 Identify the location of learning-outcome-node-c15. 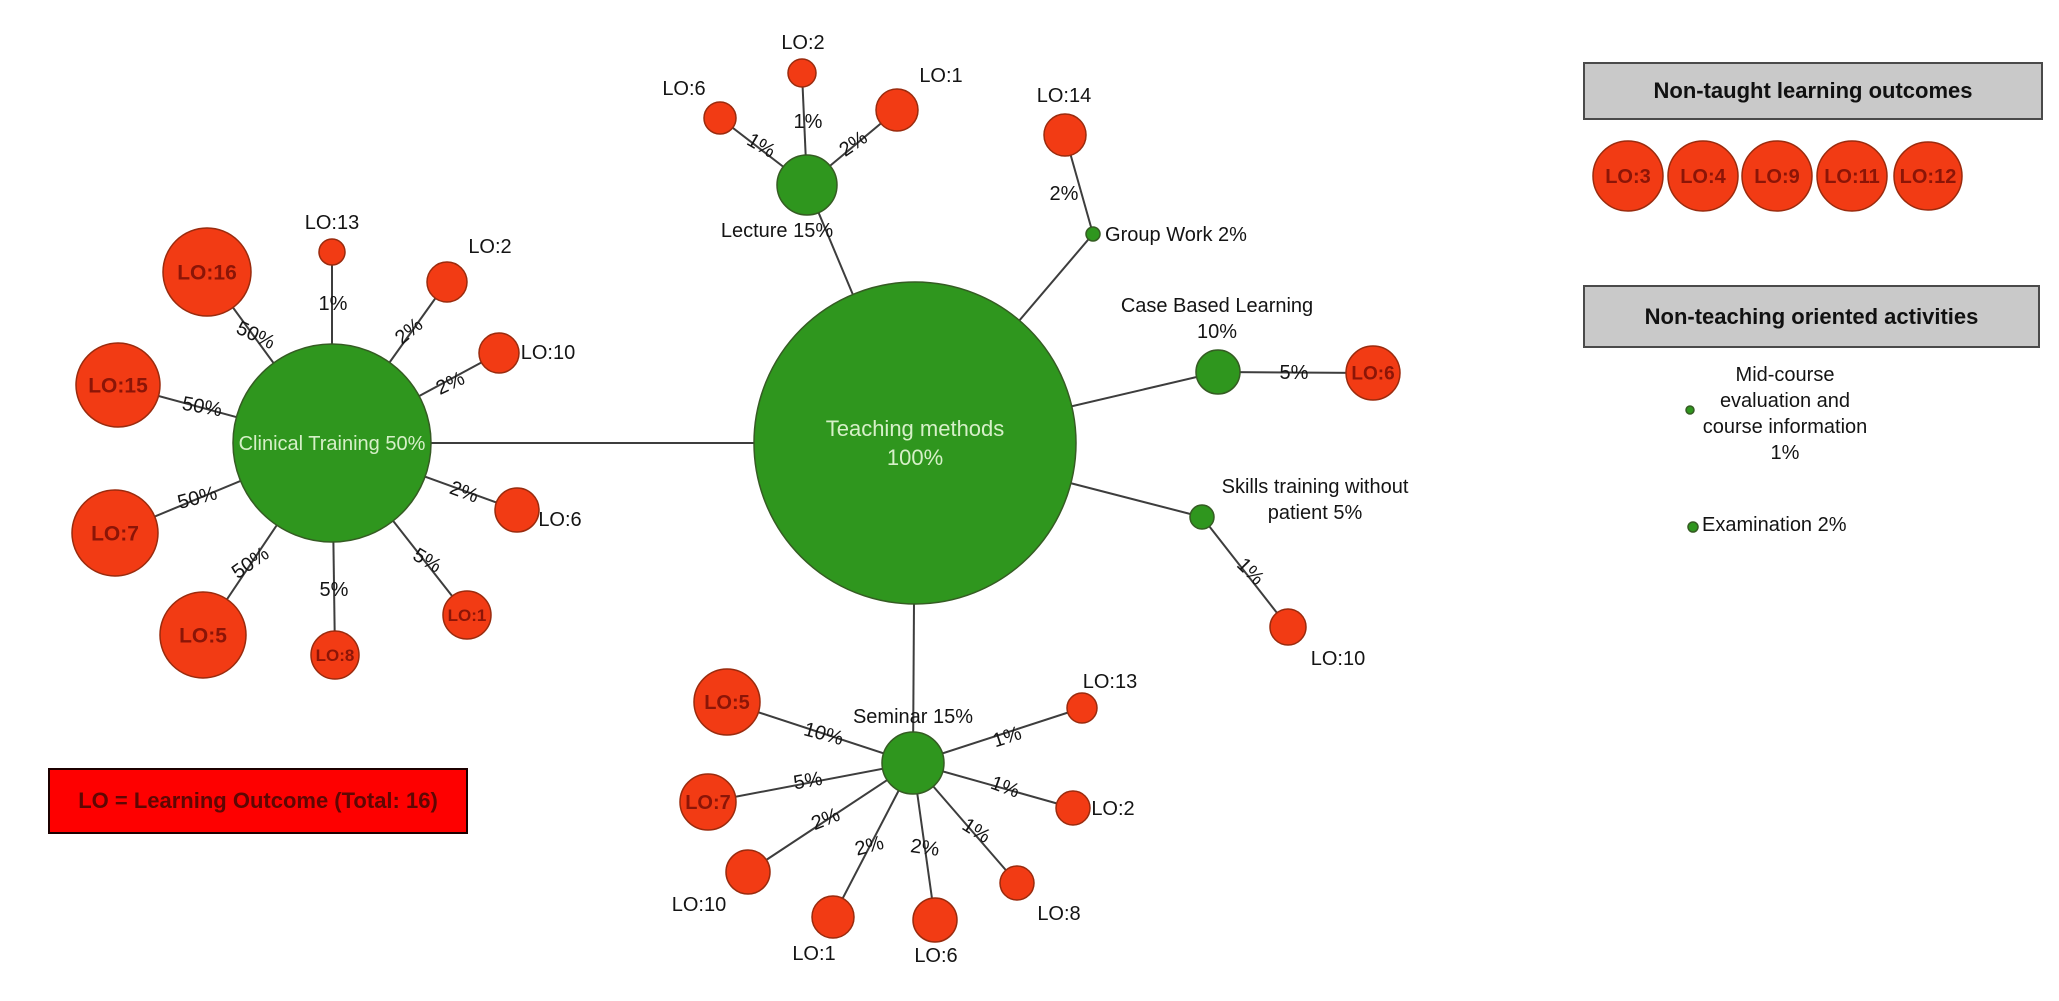
(118, 385).